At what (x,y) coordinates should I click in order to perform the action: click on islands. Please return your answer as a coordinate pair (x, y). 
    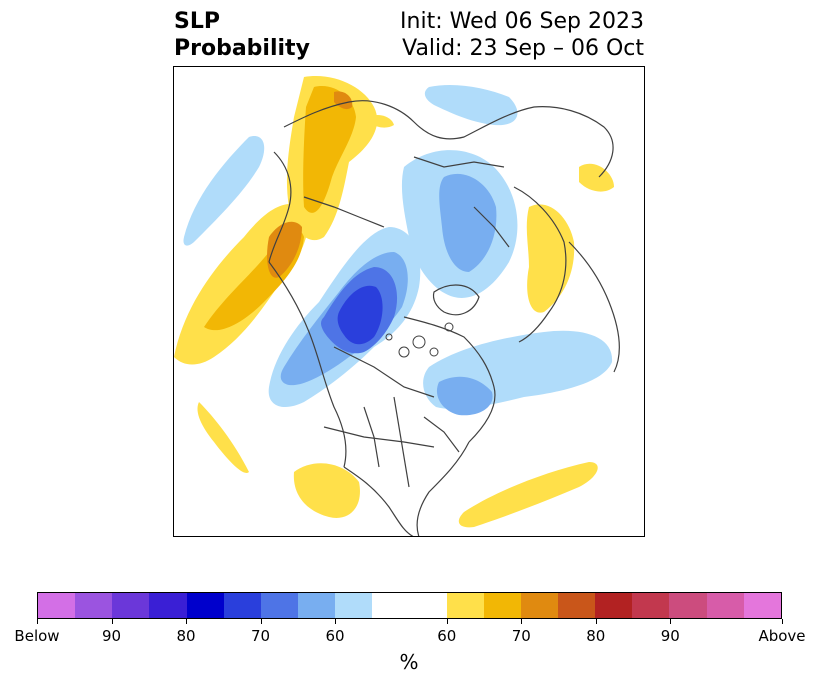
    Looking at the image, I should click on (419, 340).